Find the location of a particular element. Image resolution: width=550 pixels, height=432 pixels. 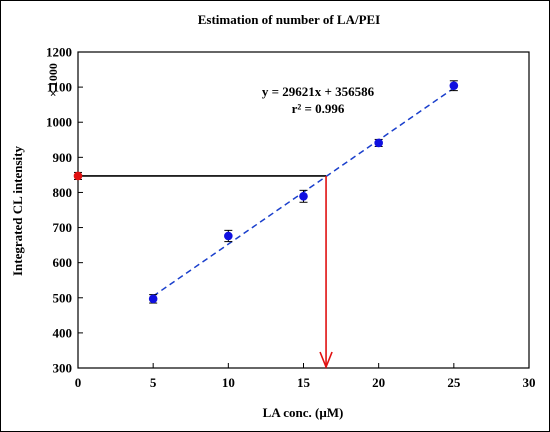

y-axis-label: Integrated CL intensity is located at coordinates (17, 211).